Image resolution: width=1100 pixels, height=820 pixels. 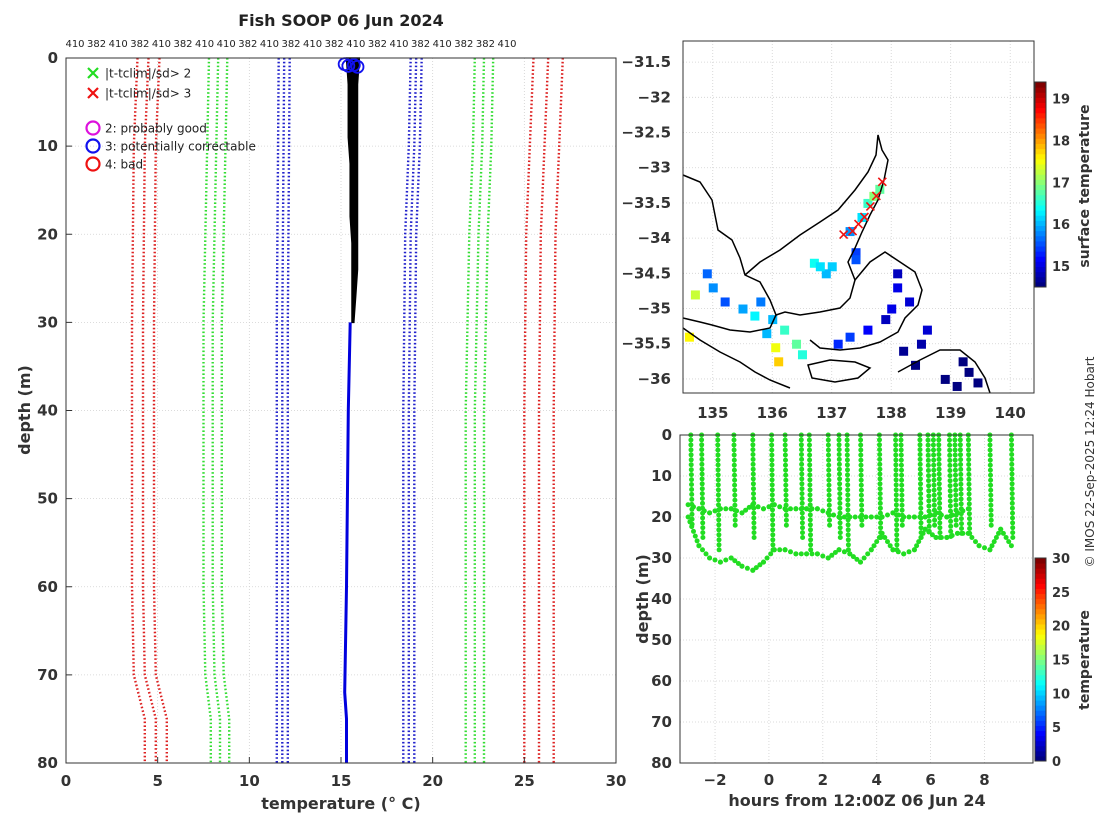 I want to click on imos-credit: © IMOS 22-Sep-2025 12:24 Hobart, so click(x=1090, y=461).